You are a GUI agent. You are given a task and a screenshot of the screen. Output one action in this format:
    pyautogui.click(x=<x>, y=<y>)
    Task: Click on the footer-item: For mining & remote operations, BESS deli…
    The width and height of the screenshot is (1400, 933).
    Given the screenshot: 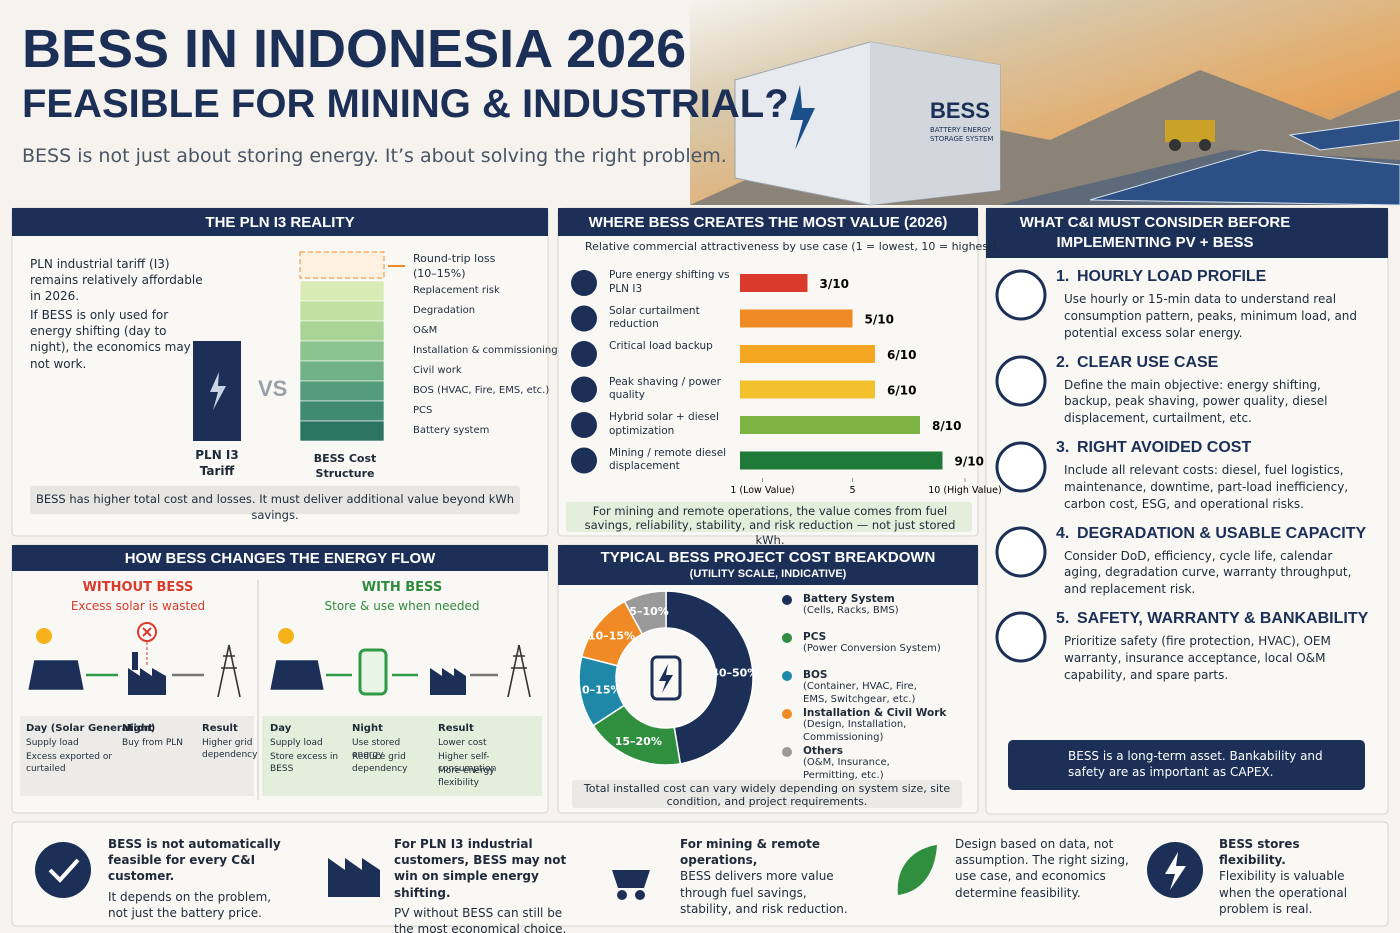 What is the action you would take?
    pyautogui.click(x=767, y=876)
    